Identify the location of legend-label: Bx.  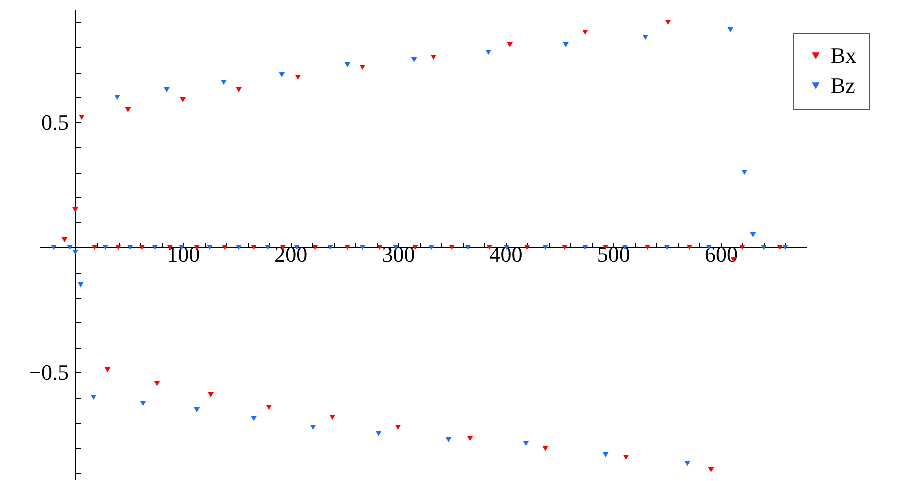
(844, 55).